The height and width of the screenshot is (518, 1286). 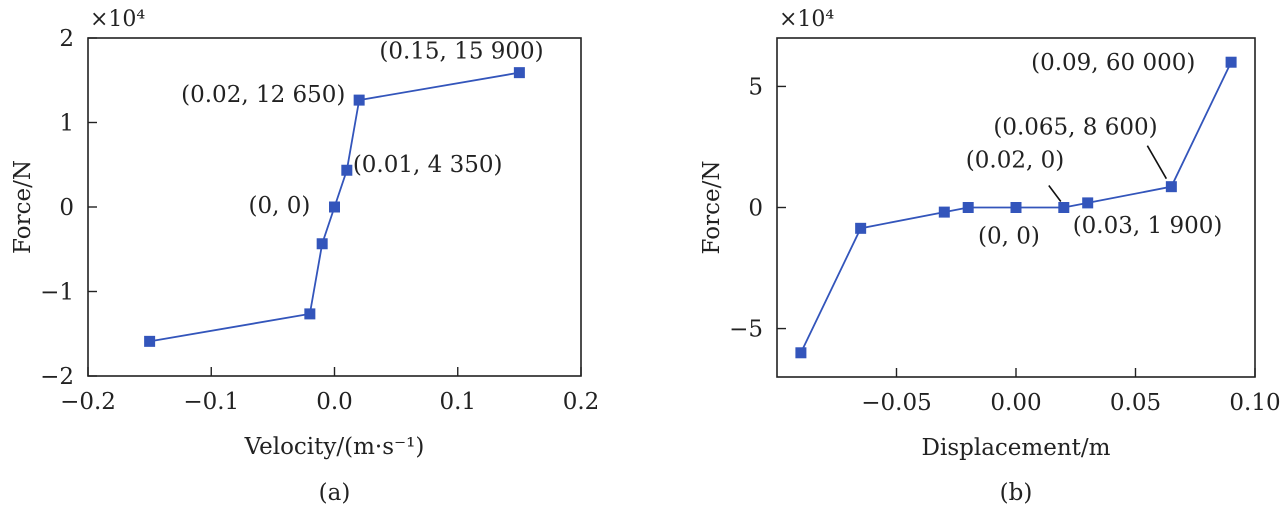 What do you see at coordinates (263, 95) in the screenshot?
I see `point-annotation: (0.02, 12 650)` at bounding box center [263, 95].